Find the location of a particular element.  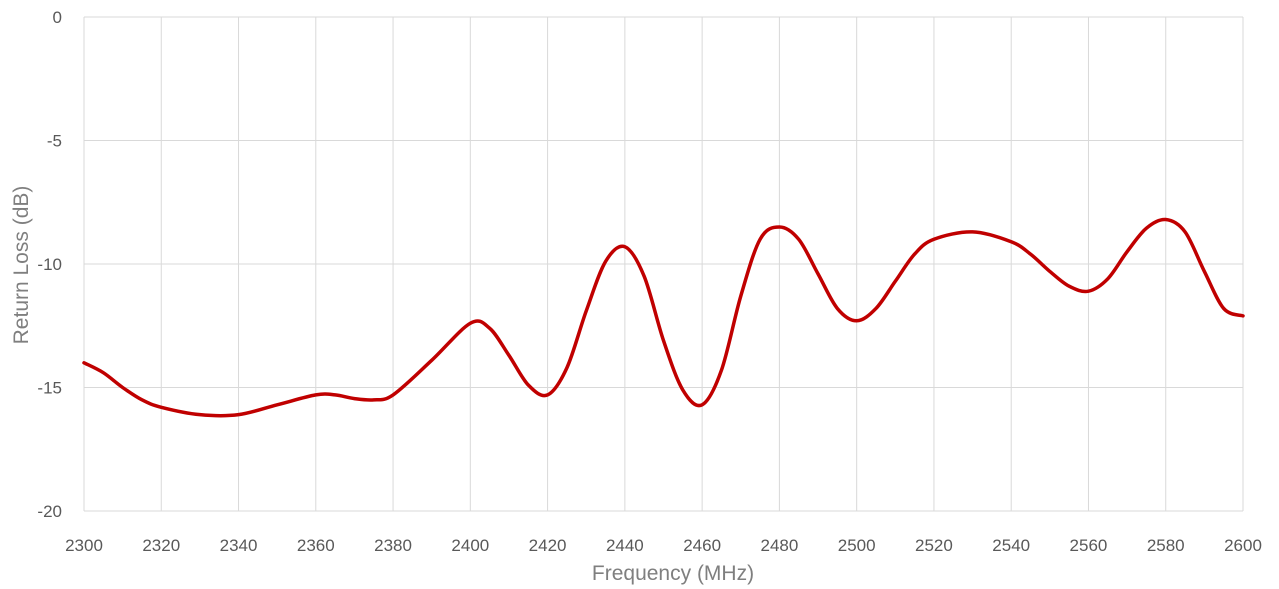

x-axis-title: Frequency (MHz) is located at coordinates (673, 573).